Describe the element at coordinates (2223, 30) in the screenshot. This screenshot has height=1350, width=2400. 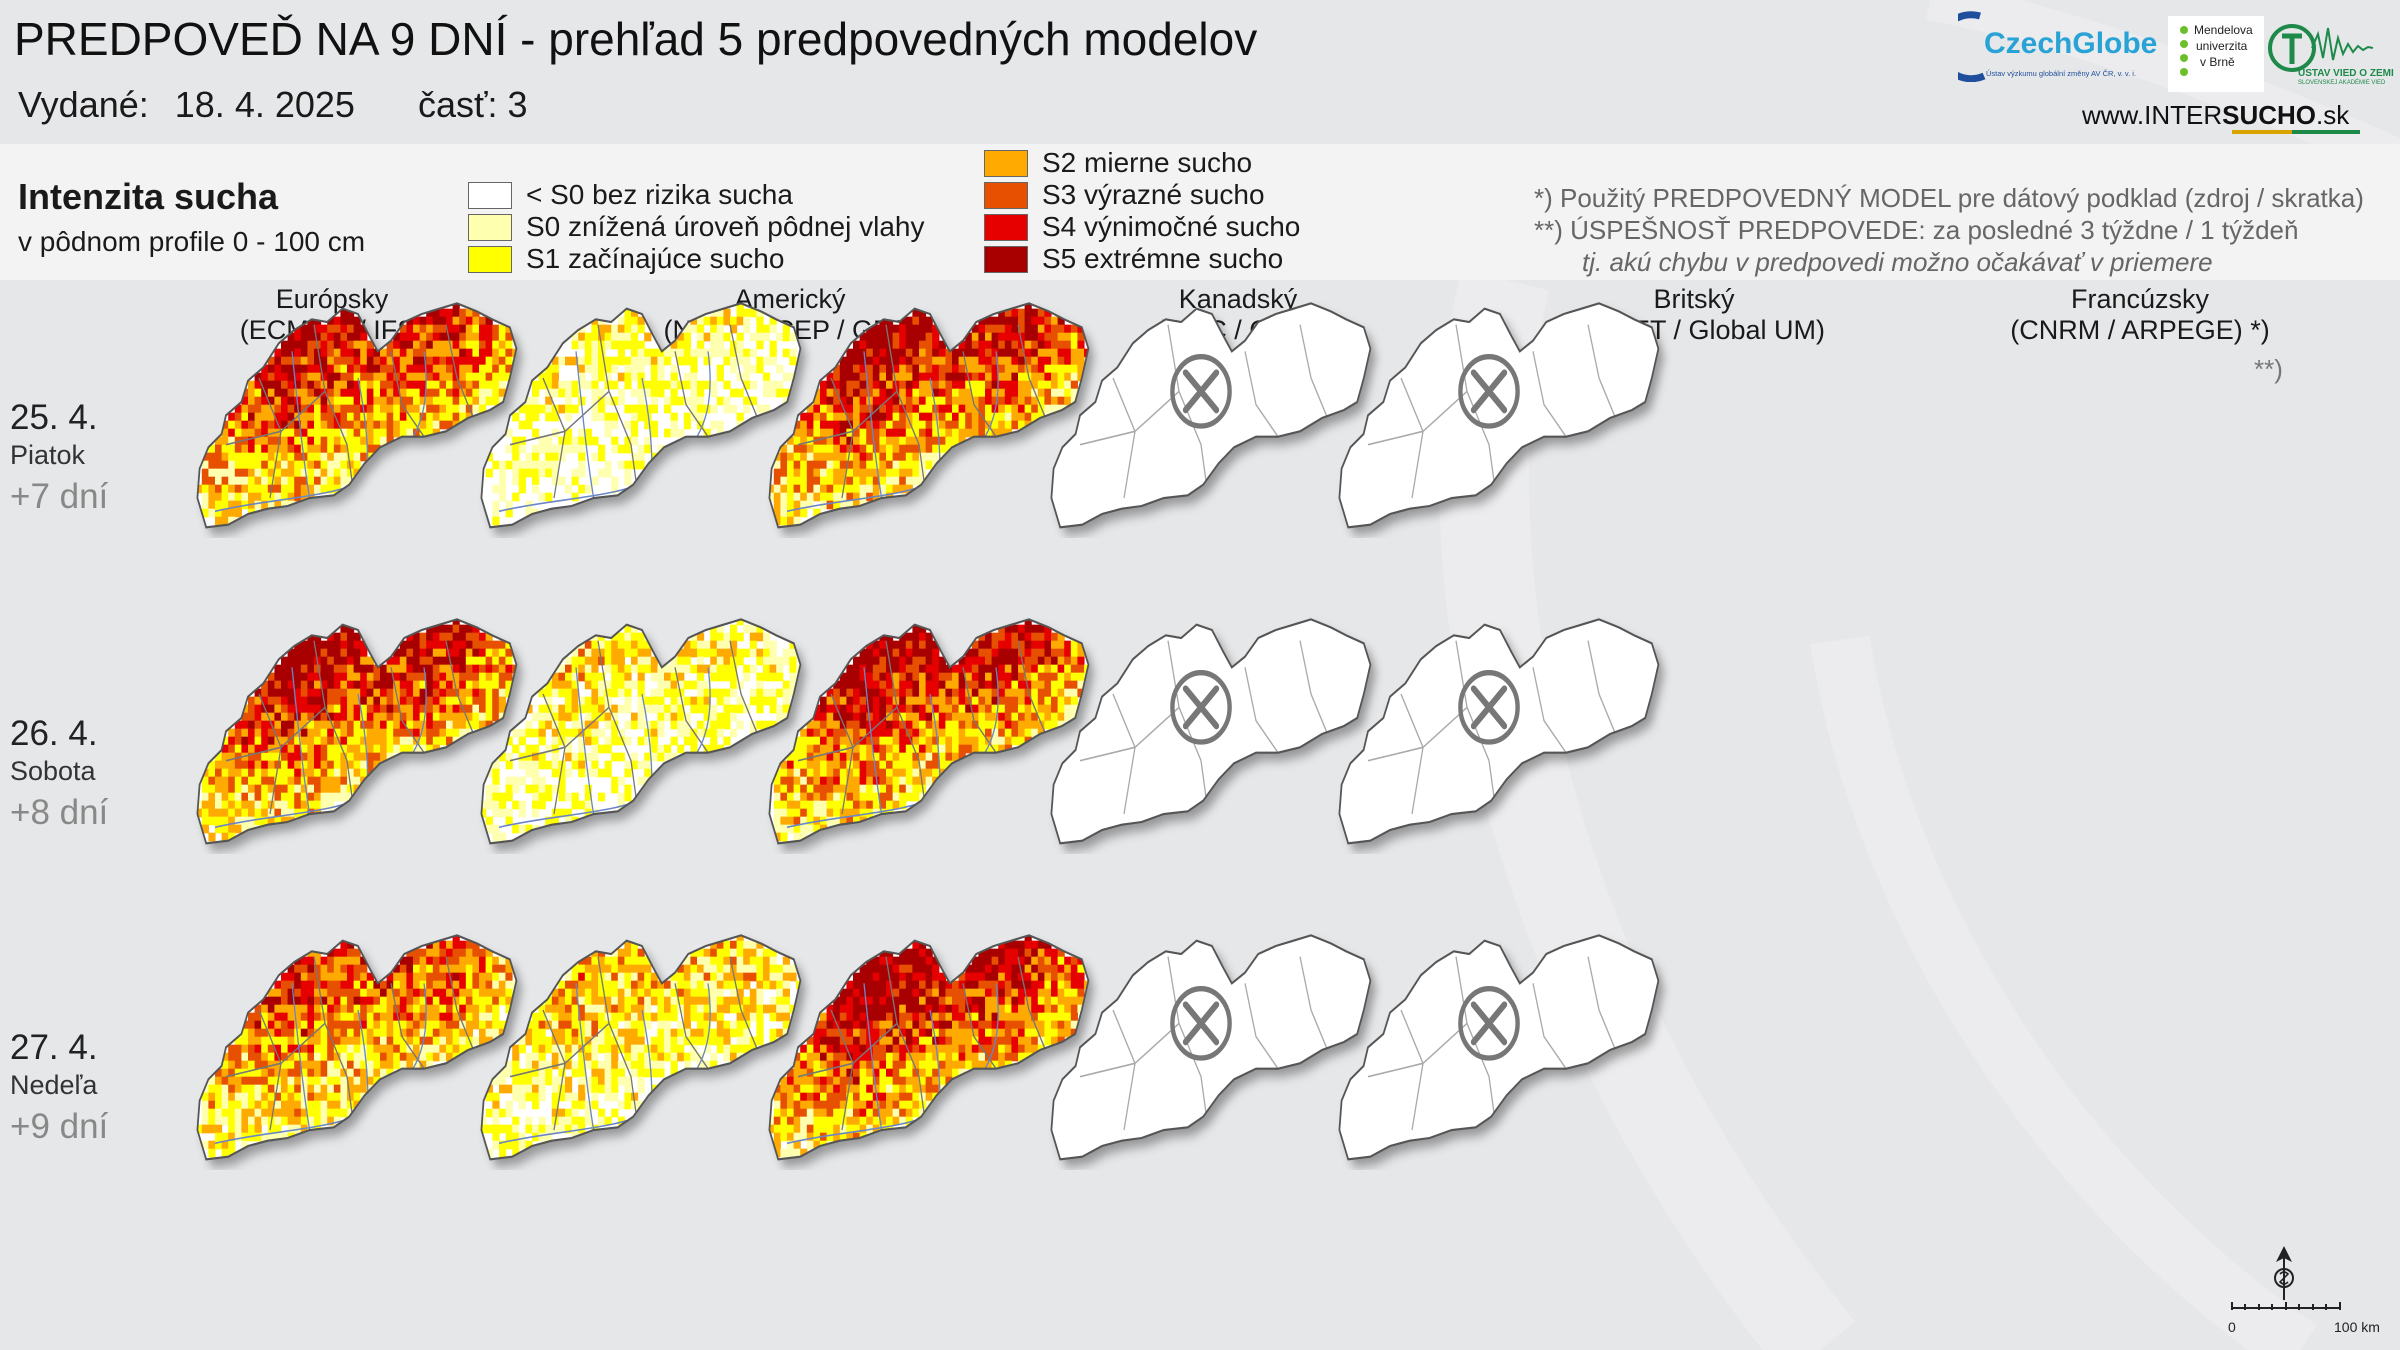
I see `mendelu-line-1: Mendelova` at that location.